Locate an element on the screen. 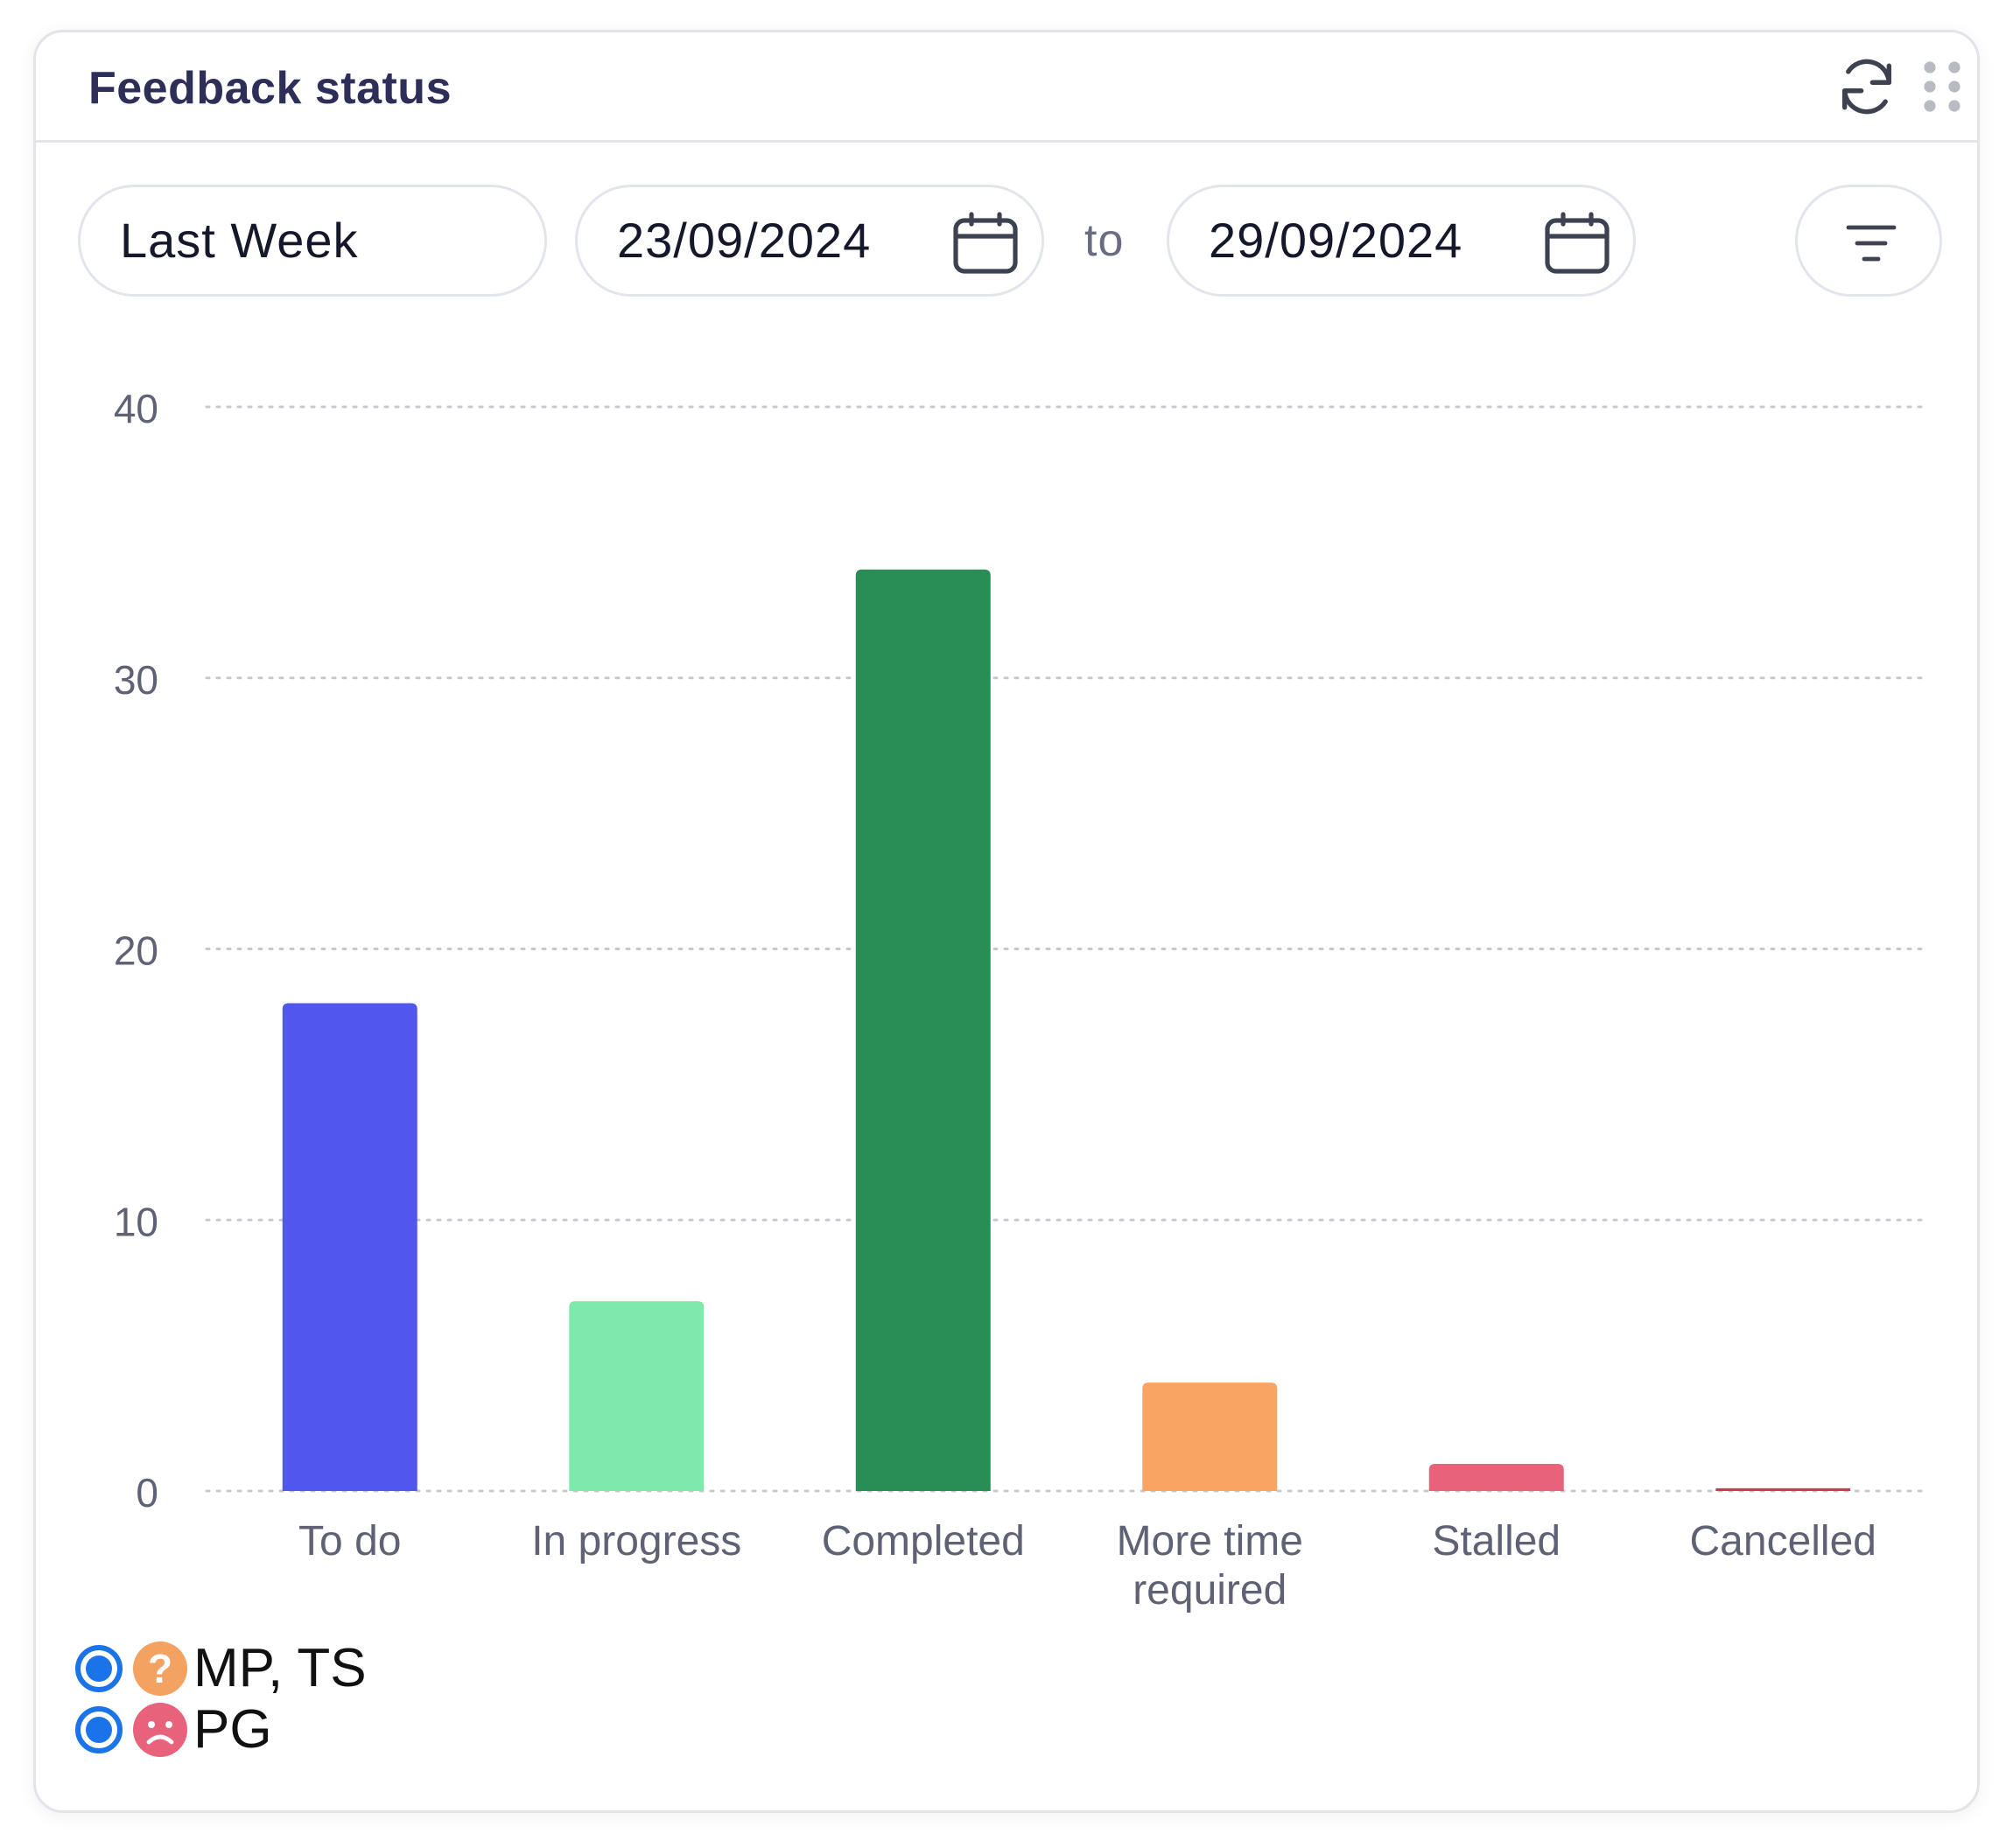 This screenshot has width=2013, height=1848. start-date-value: 23/09/2024 is located at coordinates (744, 240).